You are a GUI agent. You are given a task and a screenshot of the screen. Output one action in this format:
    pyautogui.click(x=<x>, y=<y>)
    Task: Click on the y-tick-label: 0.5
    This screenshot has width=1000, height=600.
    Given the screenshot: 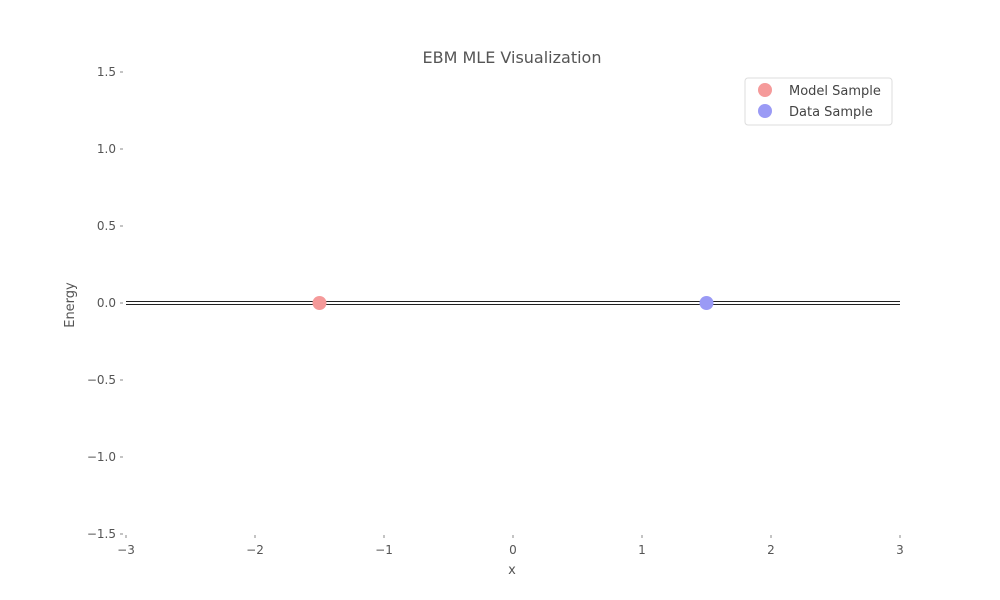 What is the action you would take?
    pyautogui.click(x=106, y=226)
    